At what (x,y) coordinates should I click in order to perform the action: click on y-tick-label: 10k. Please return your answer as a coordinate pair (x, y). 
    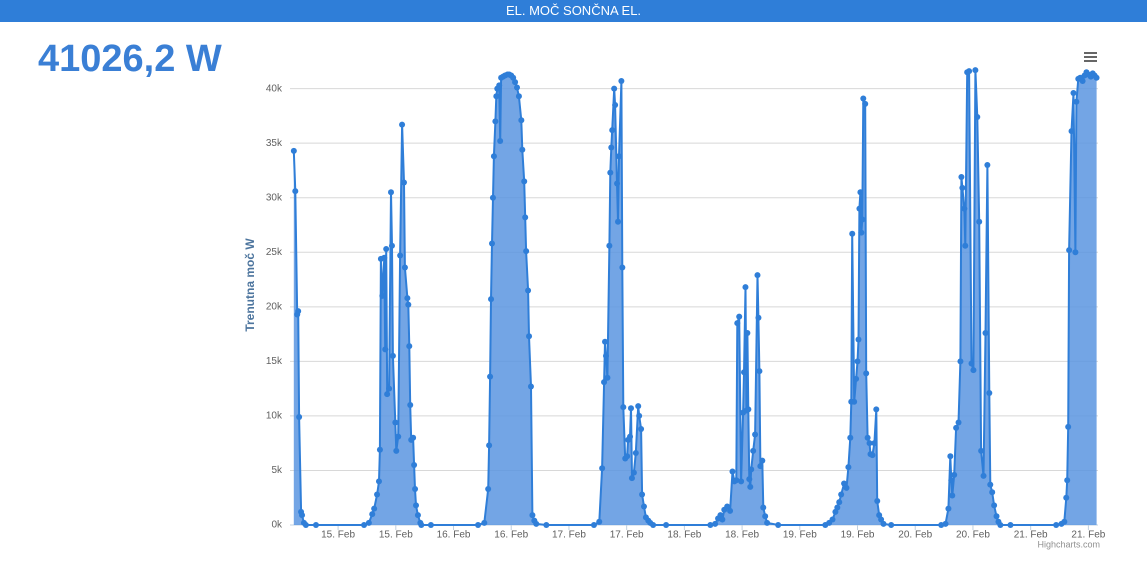
    Looking at the image, I should click on (274, 416).